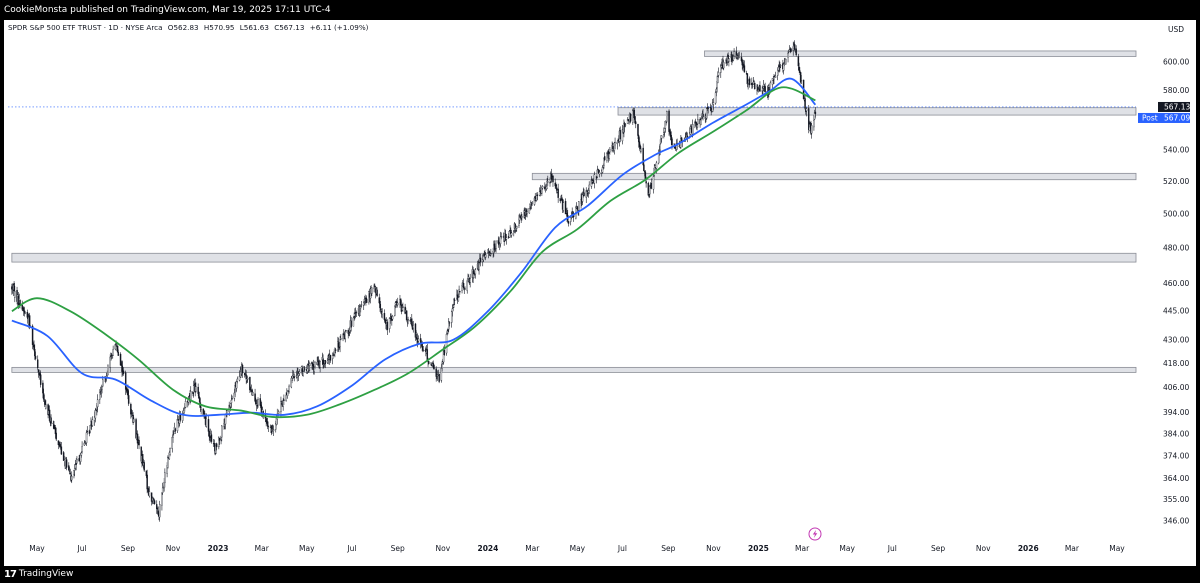 The height and width of the screenshot is (583, 1200). Describe the element at coordinates (1176, 363) in the screenshot. I see `y-tick-label: 418.00` at that location.